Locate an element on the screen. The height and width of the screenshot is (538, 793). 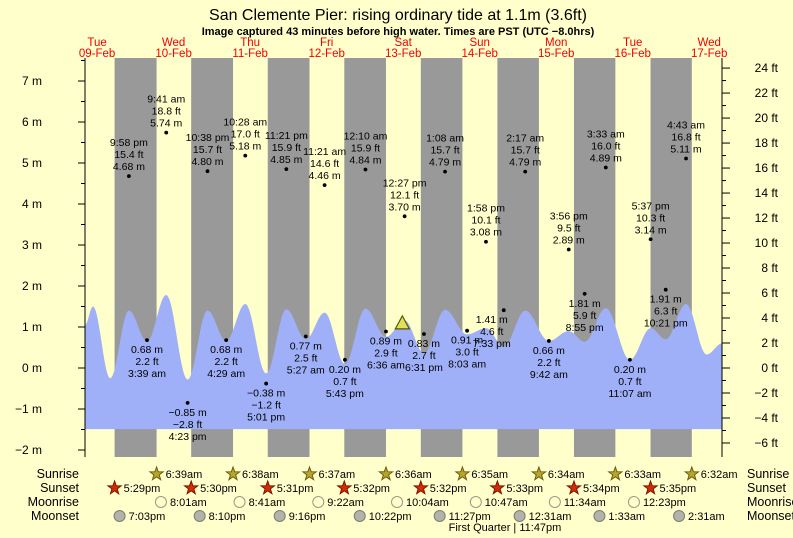
day-weekday-label: Sun is located at coordinates (479, 43).